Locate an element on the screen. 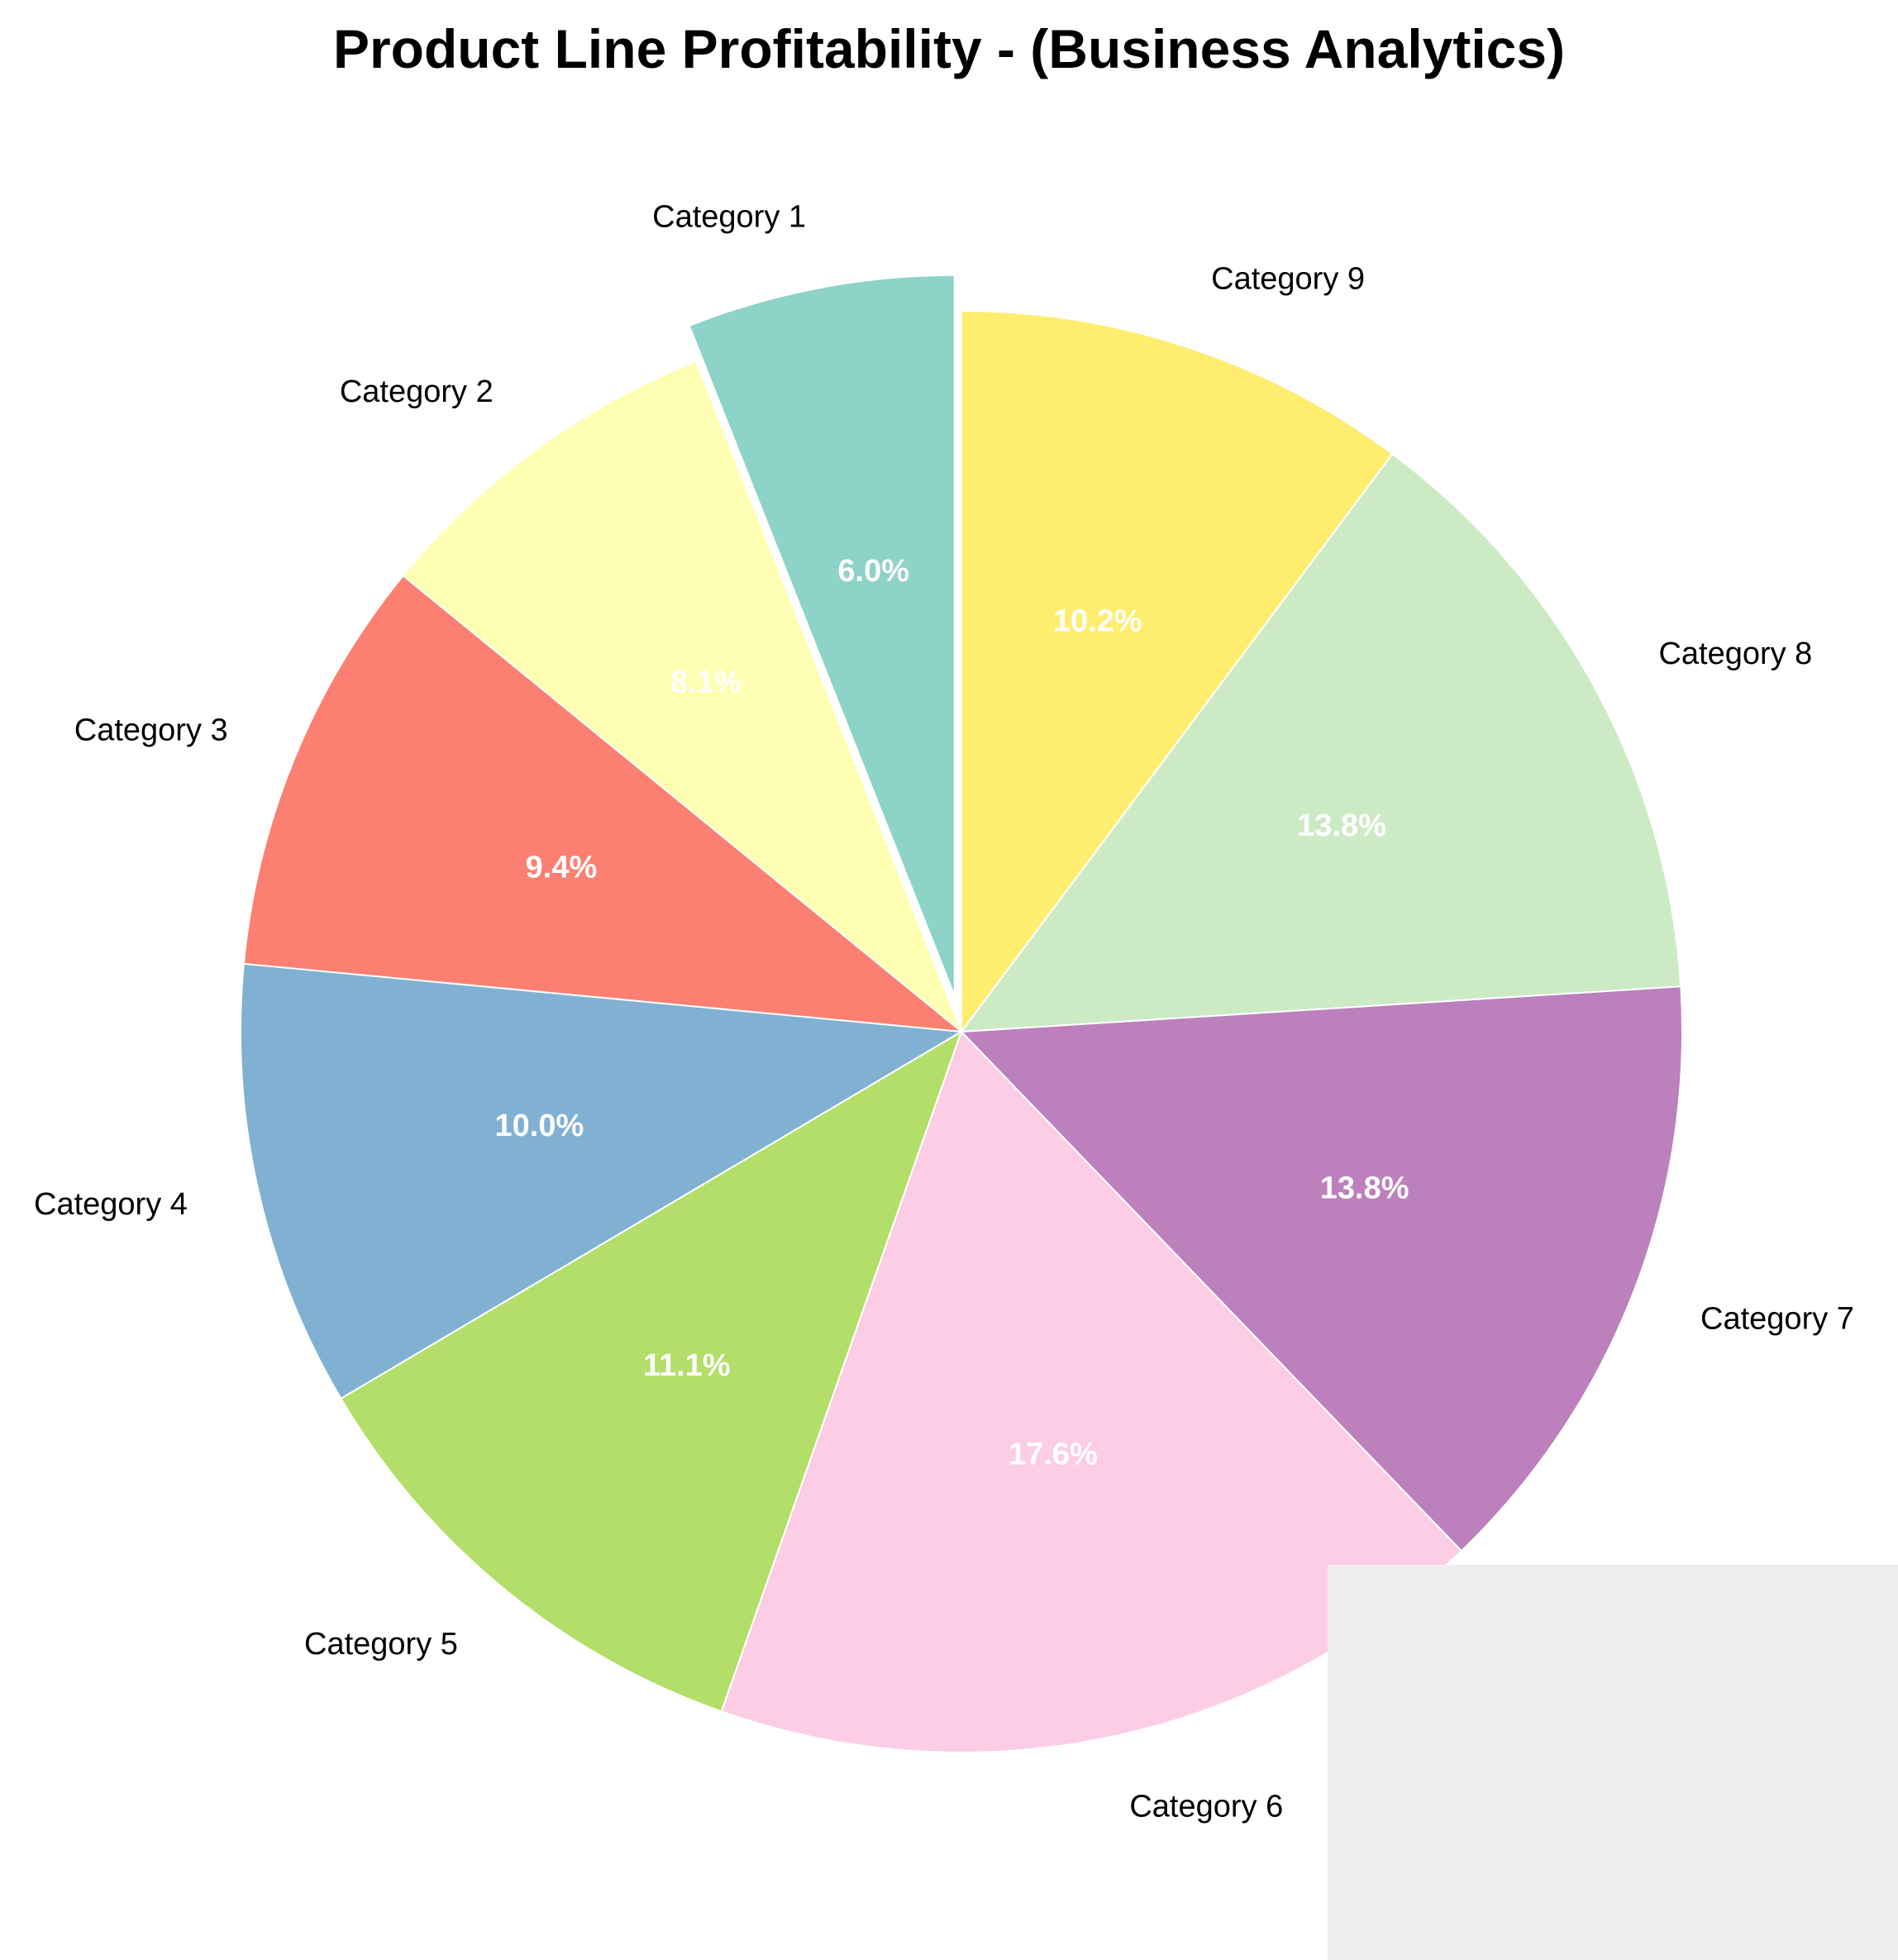 The height and width of the screenshot is (1960, 1898). category-label-5: Category 5 is located at coordinates (381, 1644).